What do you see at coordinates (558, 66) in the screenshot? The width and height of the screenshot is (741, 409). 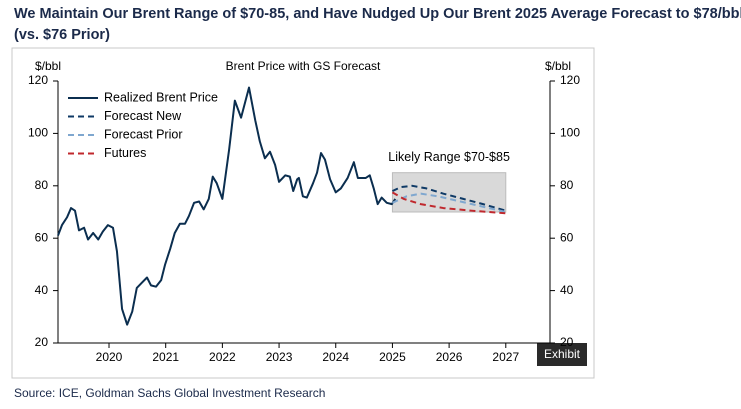 I see `y2-axis-label: $/bbl` at bounding box center [558, 66].